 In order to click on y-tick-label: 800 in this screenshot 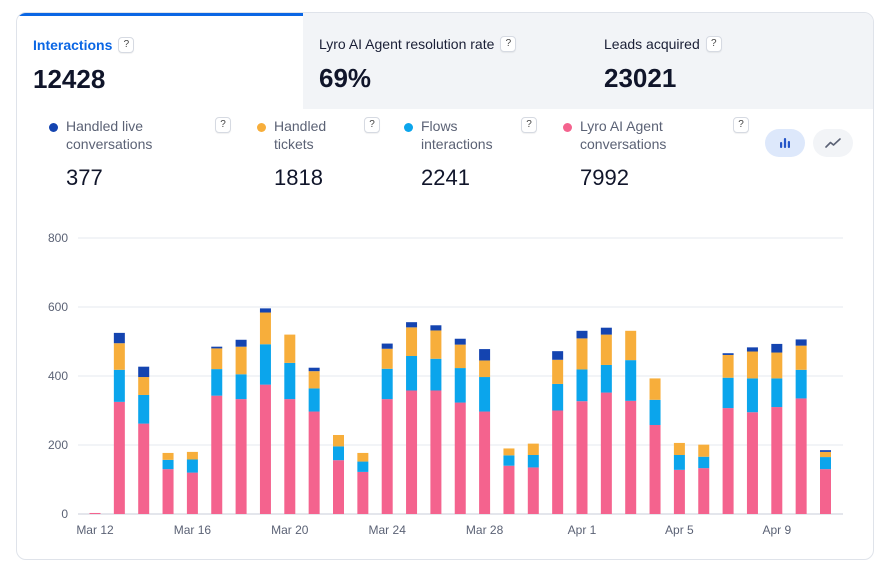, I will do `click(58, 238)`.